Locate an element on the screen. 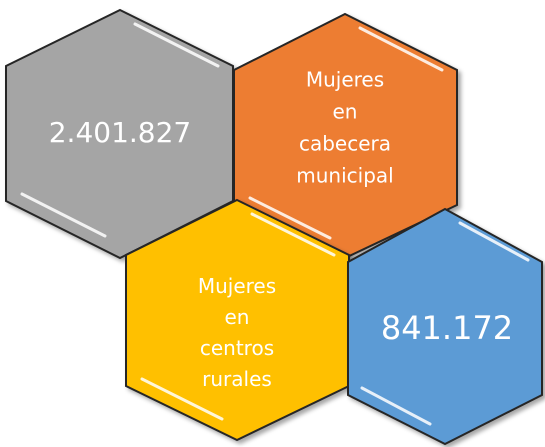  node-label: rurales is located at coordinates (237, 379).